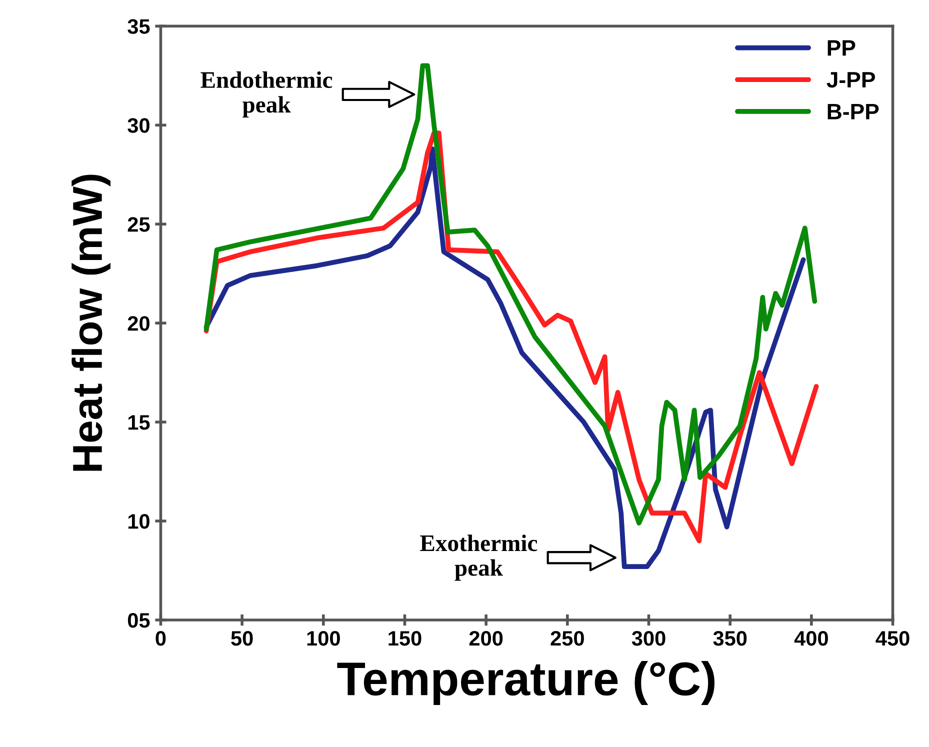 The width and height of the screenshot is (929, 747). What do you see at coordinates (139, 422) in the screenshot?
I see `y-tick-label: 15` at bounding box center [139, 422].